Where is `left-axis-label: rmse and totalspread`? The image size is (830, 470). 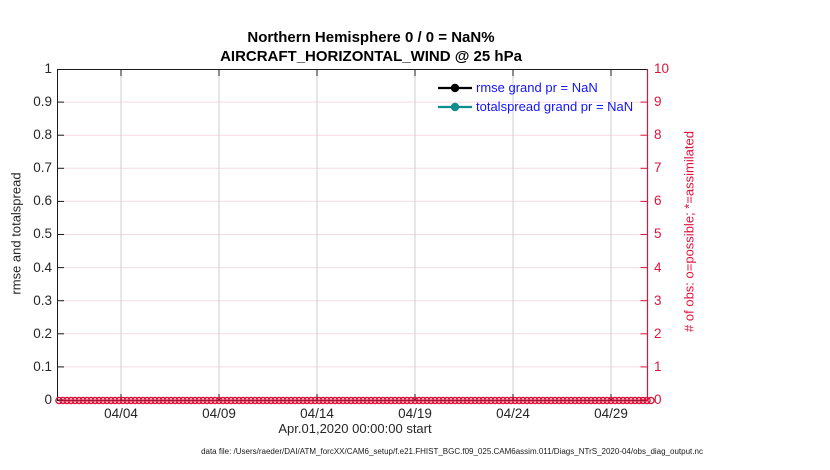 left-axis-label: rmse and totalspread is located at coordinates (16, 233).